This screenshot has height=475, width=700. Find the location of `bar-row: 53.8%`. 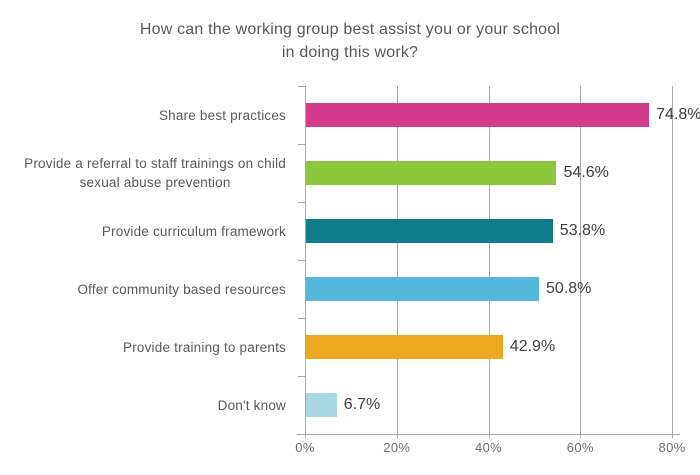

bar-row: 53.8% is located at coordinates (488, 231).